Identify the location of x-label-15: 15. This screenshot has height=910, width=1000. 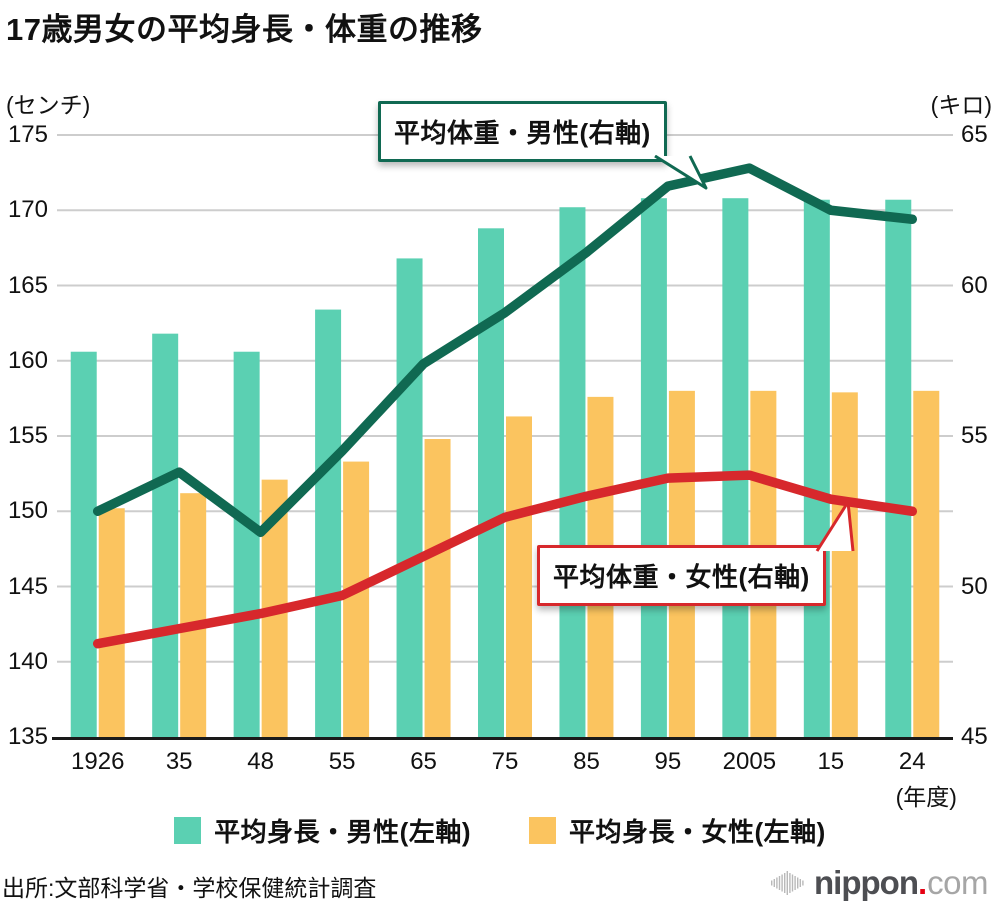
(831, 761).